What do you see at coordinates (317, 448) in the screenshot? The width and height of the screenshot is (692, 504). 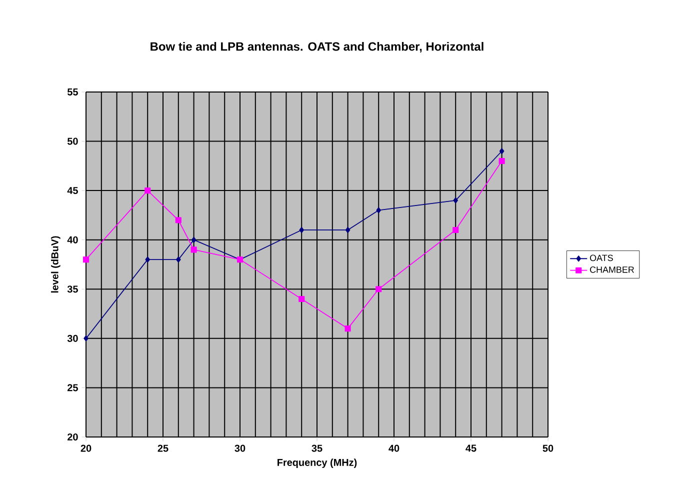 I see `x-tick-label: 35` at bounding box center [317, 448].